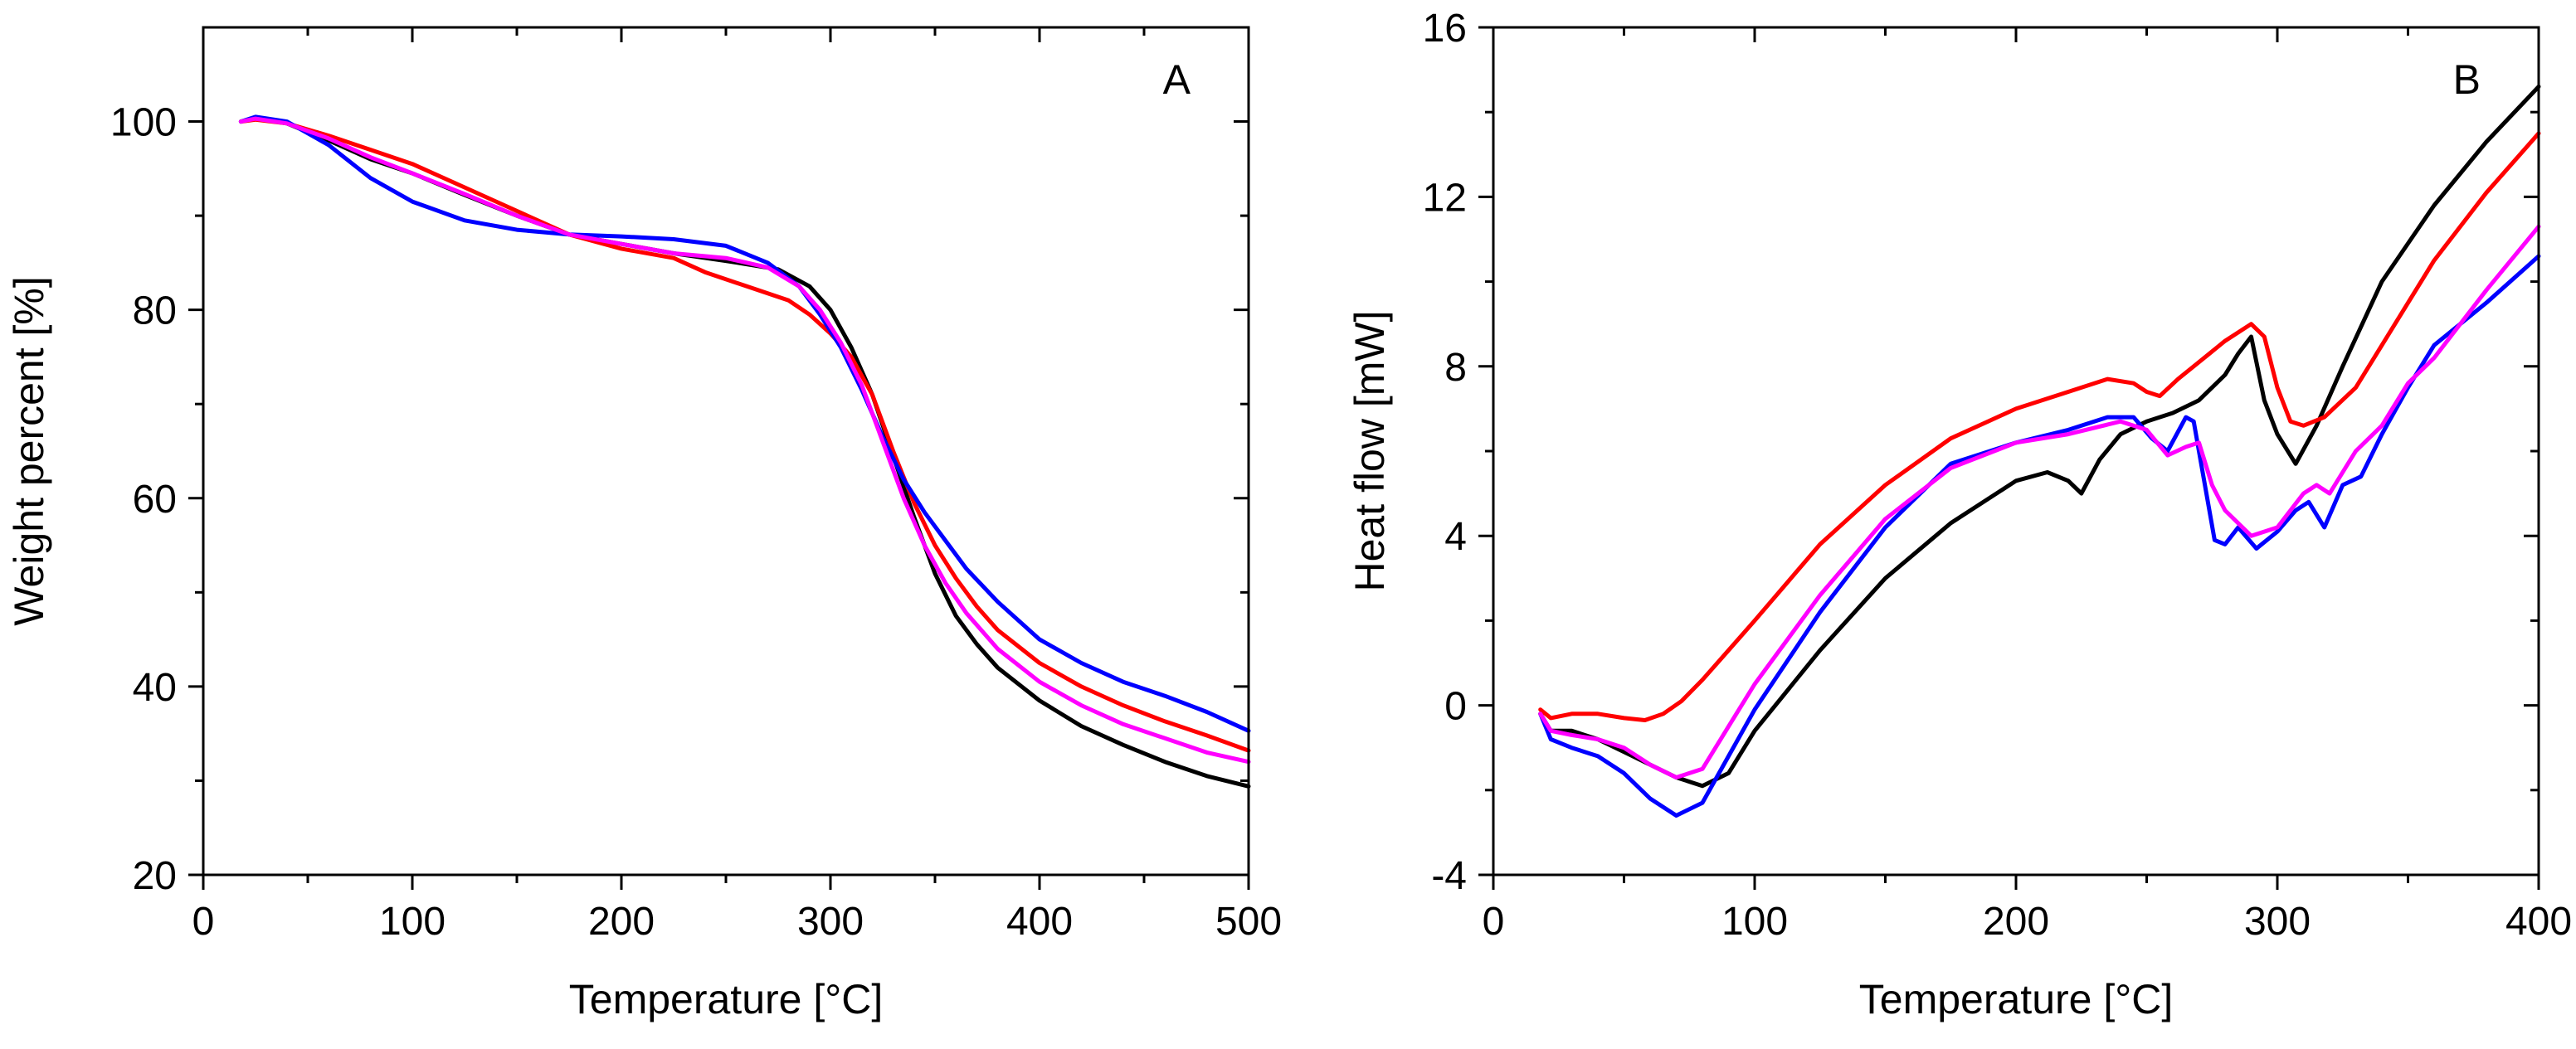  What do you see at coordinates (2538, 922) in the screenshot?
I see `panel-b-x-tick-label: 400` at bounding box center [2538, 922].